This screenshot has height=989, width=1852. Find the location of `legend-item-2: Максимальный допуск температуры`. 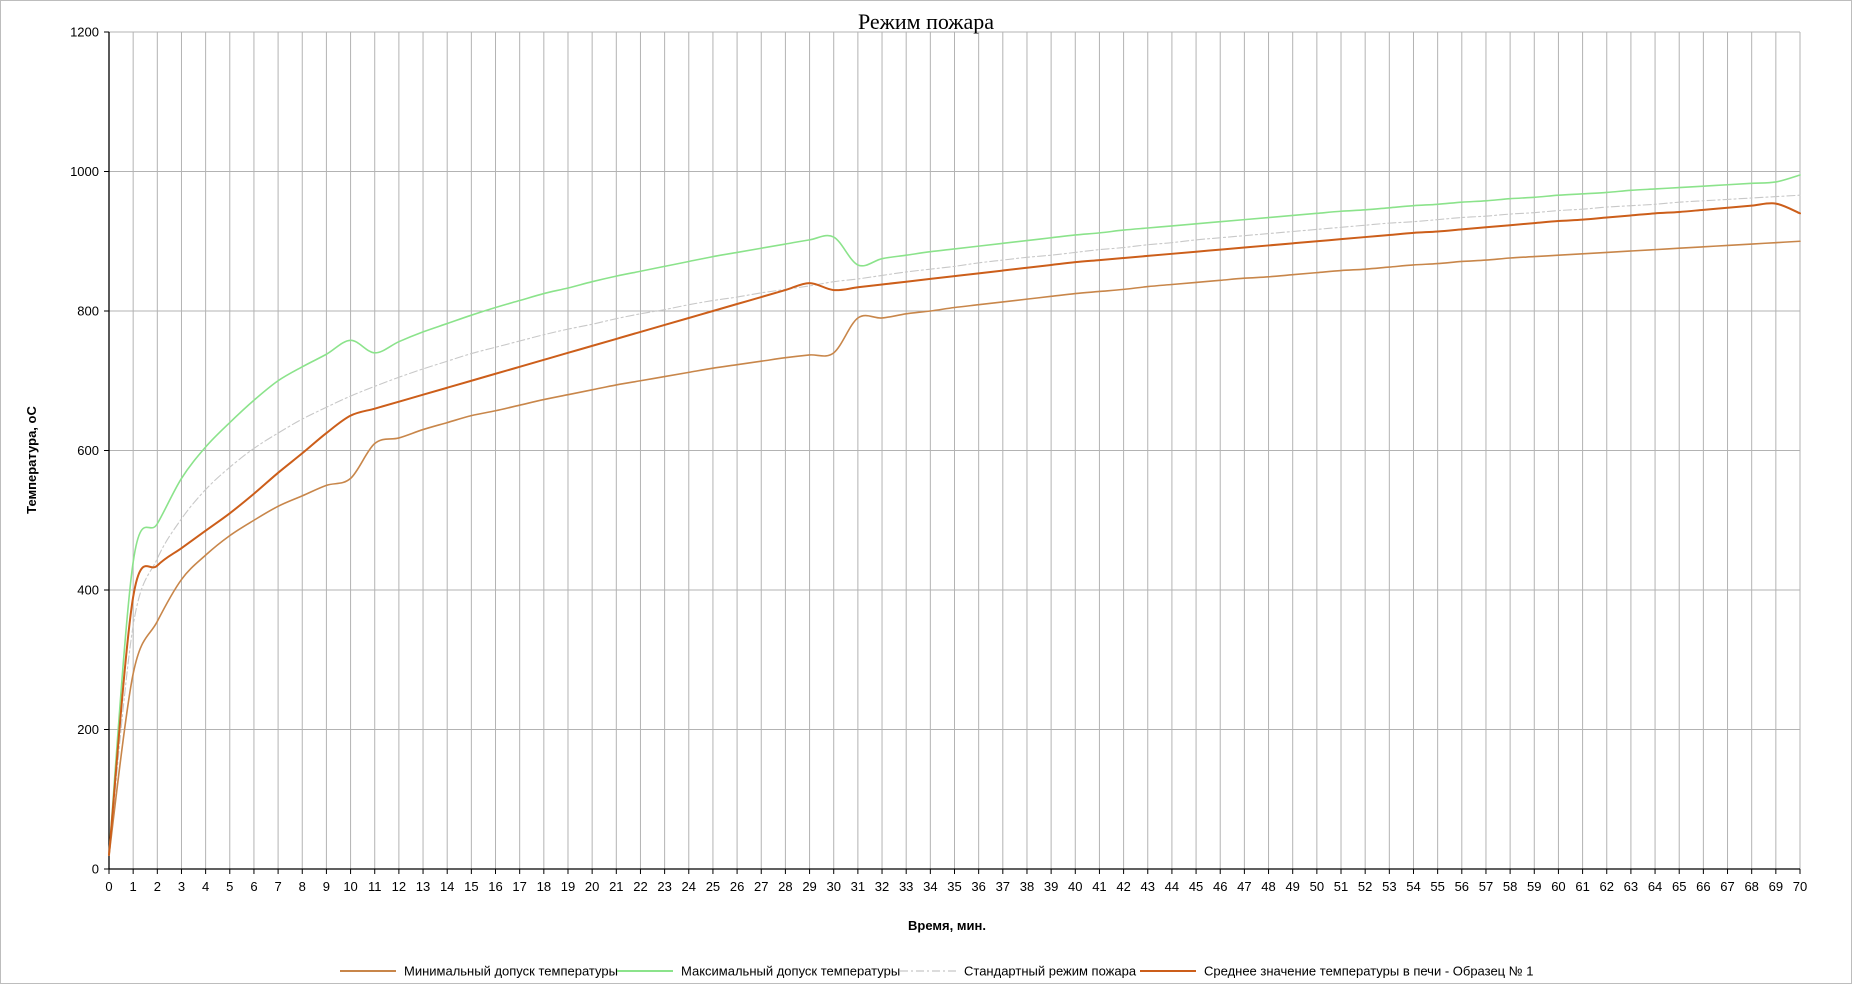

legend-item-2: Максимальный допуск температуры is located at coordinates (758, 971).